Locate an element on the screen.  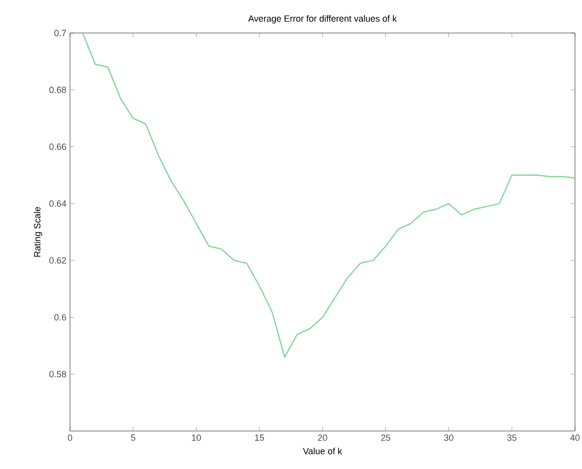
y-tick-label: 0.62 is located at coordinates (57, 260).